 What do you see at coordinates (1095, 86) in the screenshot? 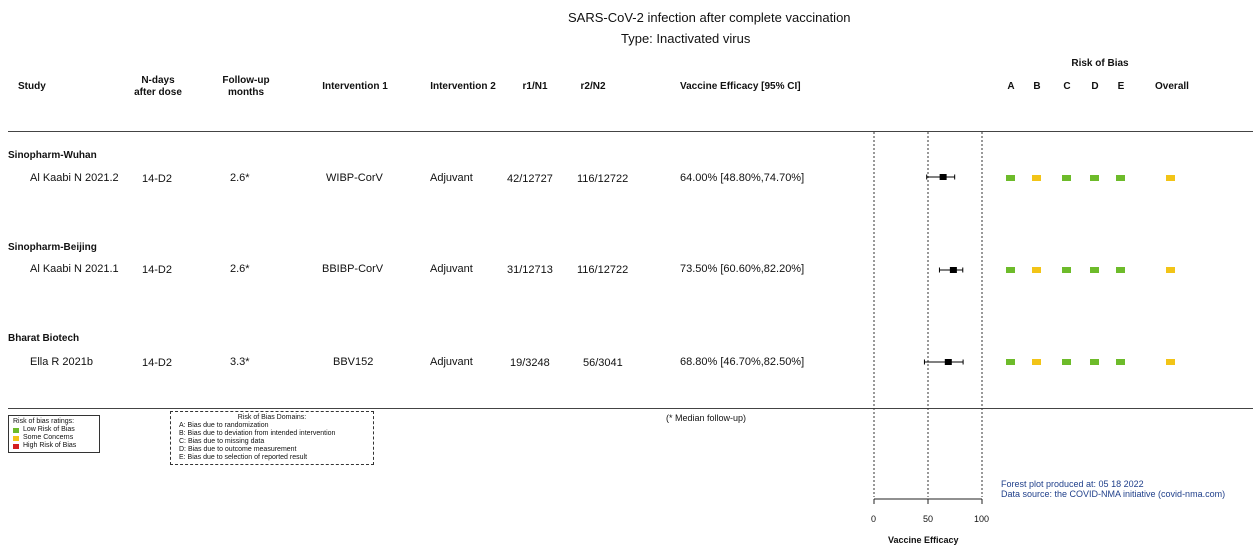
I see `rob-header-d: D` at bounding box center [1095, 86].